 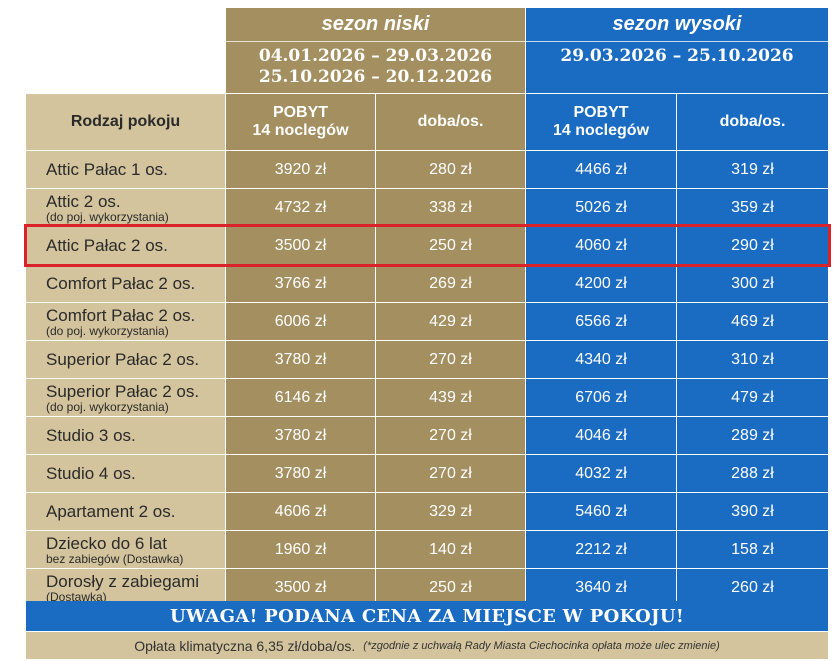 I want to click on high-season-divider, so click(x=677, y=41).